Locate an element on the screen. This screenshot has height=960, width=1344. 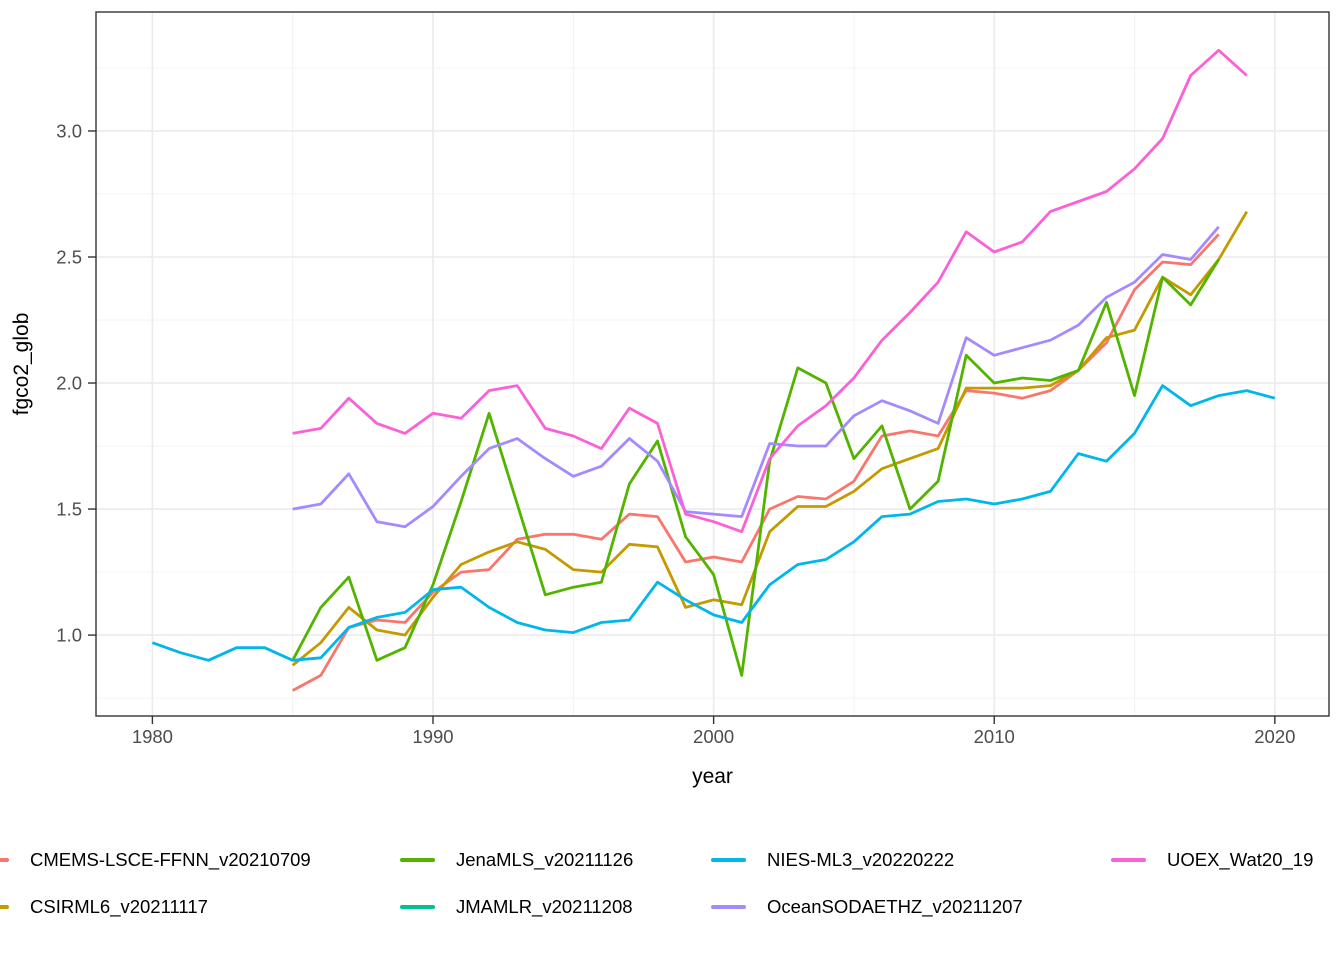
x-axis-title: year is located at coordinates (712, 776).